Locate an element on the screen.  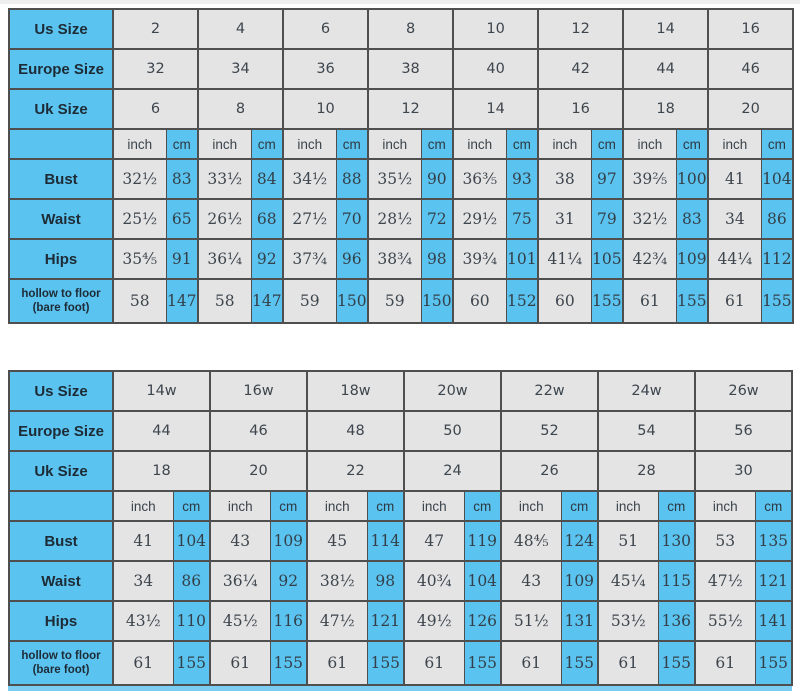
inch-value-cell: 37¾ is located at coordinates (309, 259).